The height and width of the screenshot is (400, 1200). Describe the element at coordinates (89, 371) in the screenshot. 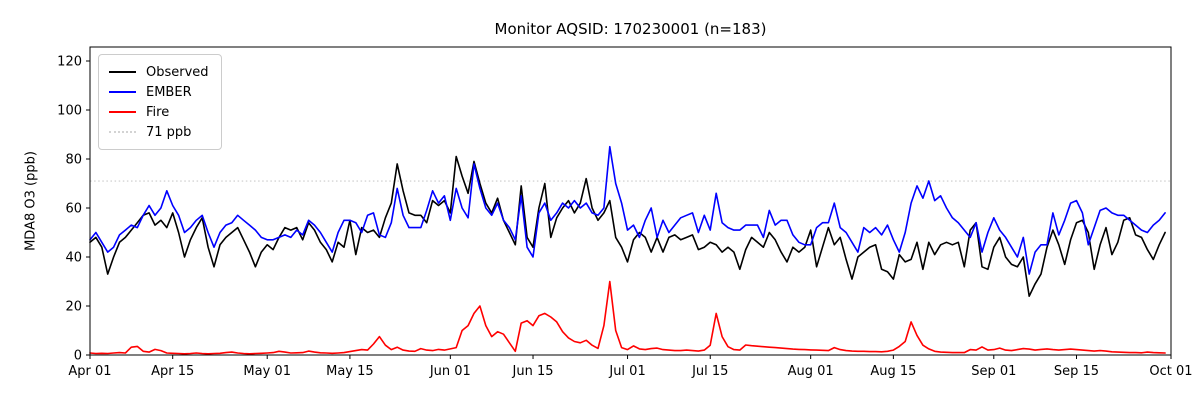

I see `x-tick-label: Apr 01` at that location.